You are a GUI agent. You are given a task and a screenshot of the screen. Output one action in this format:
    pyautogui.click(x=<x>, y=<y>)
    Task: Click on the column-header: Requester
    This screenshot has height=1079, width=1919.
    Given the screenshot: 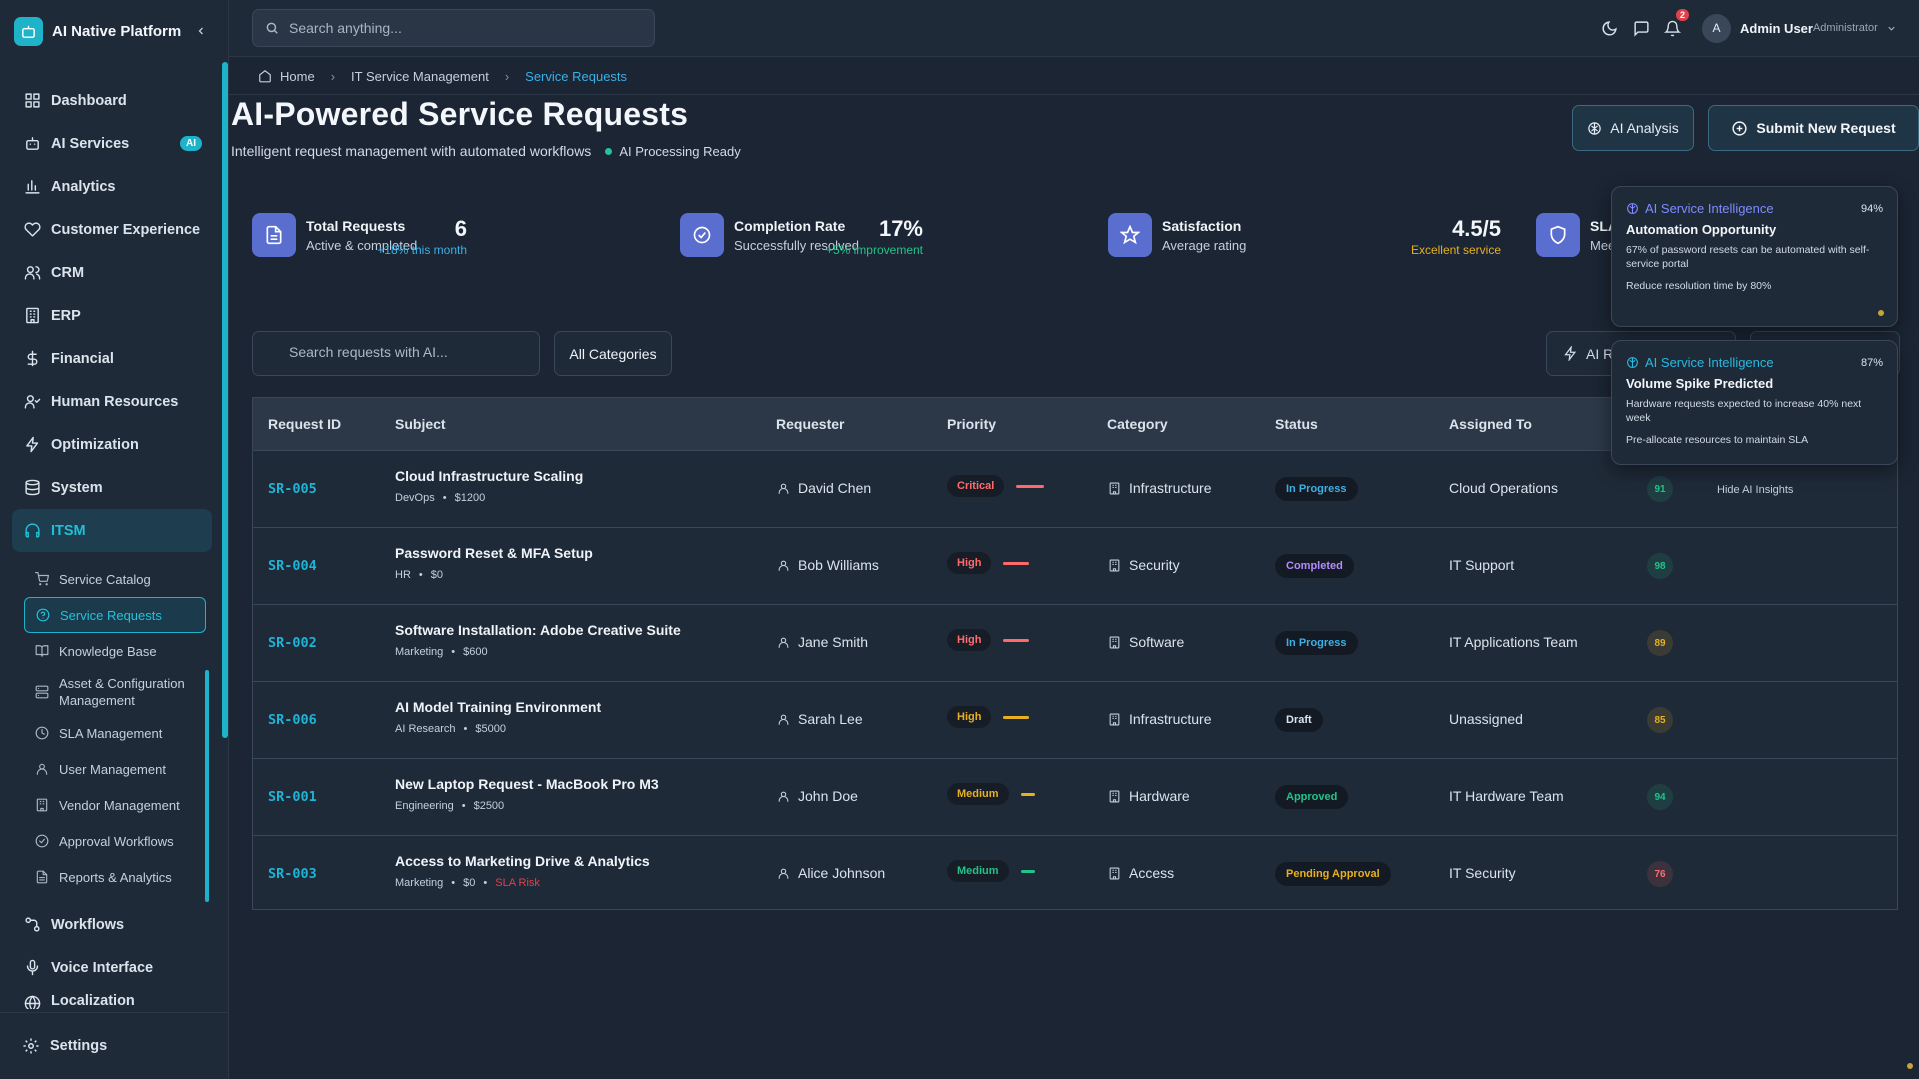 What is the action you would take?
    pyautogui.click(x=810, y=424)
    